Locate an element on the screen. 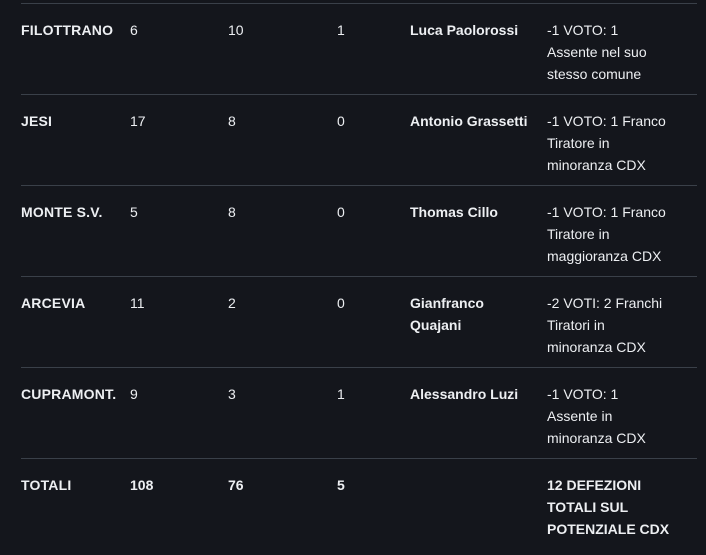 The image size is (706, 555). votes-col2: 2 is located at coordinates (232, 303).